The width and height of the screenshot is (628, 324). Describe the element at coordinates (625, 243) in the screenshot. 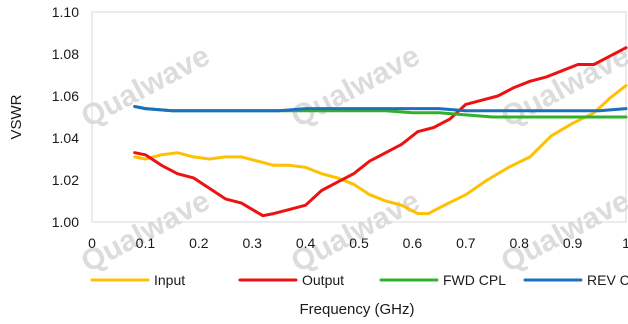

I see `x-tick-label: 1` at that location.